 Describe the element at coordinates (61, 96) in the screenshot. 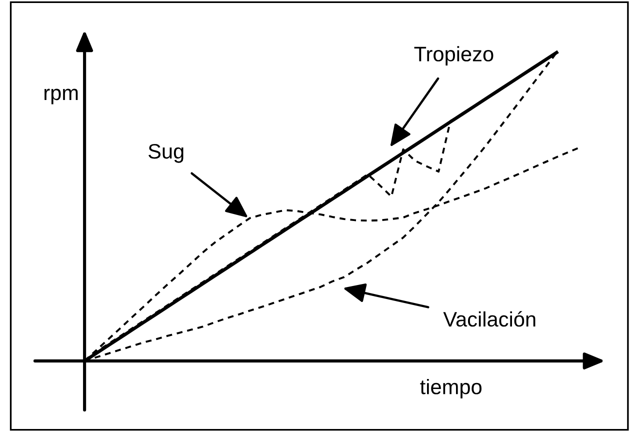

I see `y-axis-title: rpm` at that location.